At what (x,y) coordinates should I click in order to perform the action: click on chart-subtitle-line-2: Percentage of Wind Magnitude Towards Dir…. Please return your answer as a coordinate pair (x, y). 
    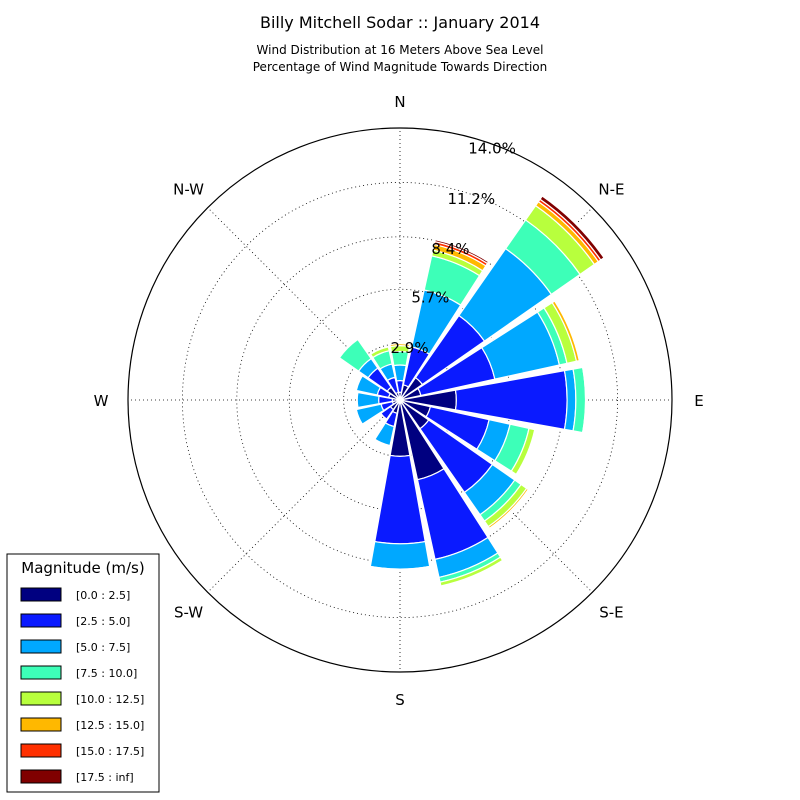
    Looking at the image, I should click on (400, 67).